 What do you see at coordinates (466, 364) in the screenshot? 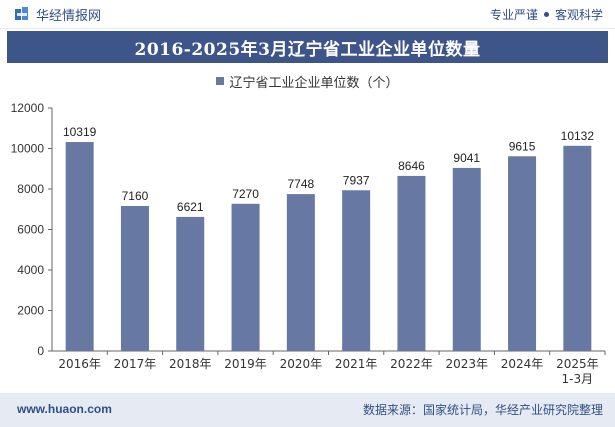
I see `x-tick-label: 2023年` at bounding box center [466, 364].